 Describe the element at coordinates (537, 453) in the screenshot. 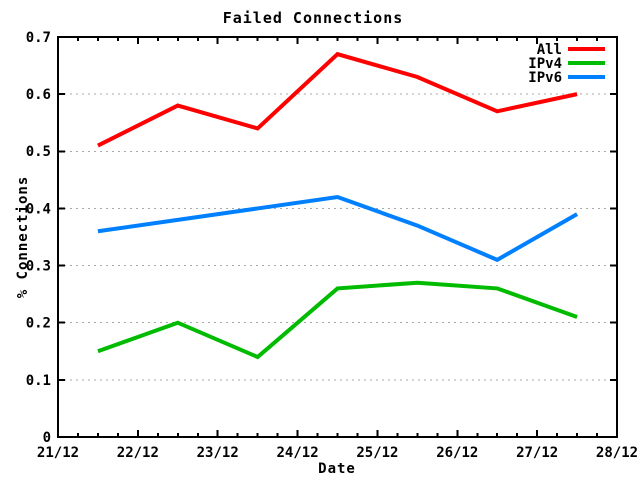

I see `x-tick-label: 27/12` at that location.